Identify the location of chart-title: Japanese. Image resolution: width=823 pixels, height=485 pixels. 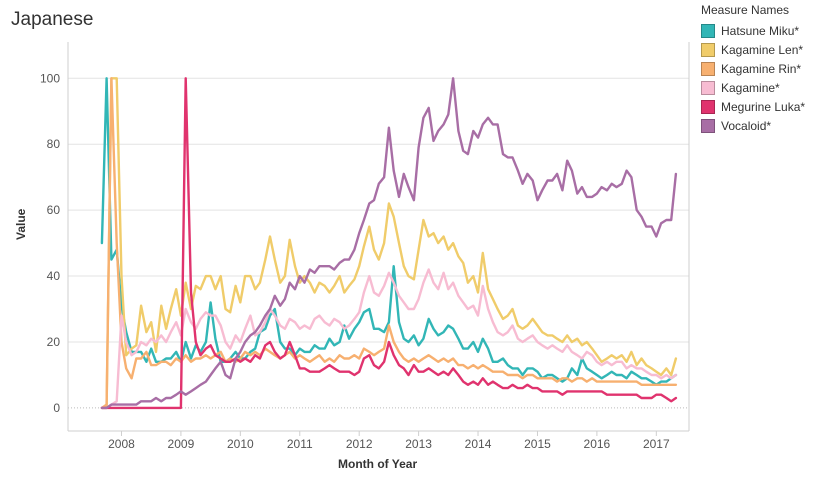
(52, 19).